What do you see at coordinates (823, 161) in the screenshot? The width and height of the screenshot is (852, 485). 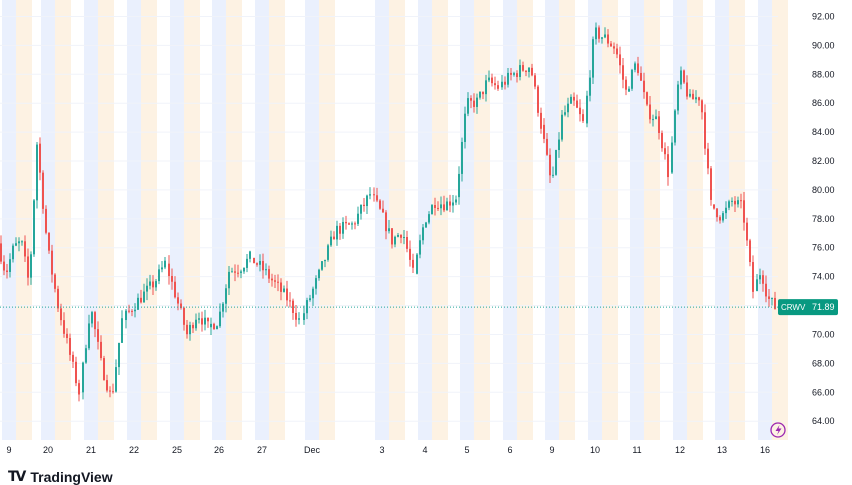 I see `y-tick-label: 82.00` at bounding box center [823, 161].